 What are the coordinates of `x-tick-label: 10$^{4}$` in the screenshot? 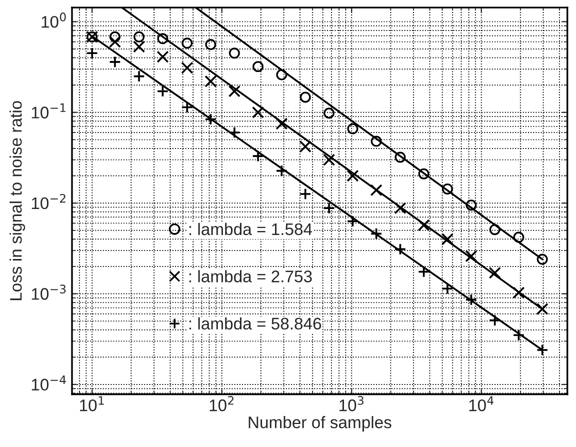 It's located at (481, 404).